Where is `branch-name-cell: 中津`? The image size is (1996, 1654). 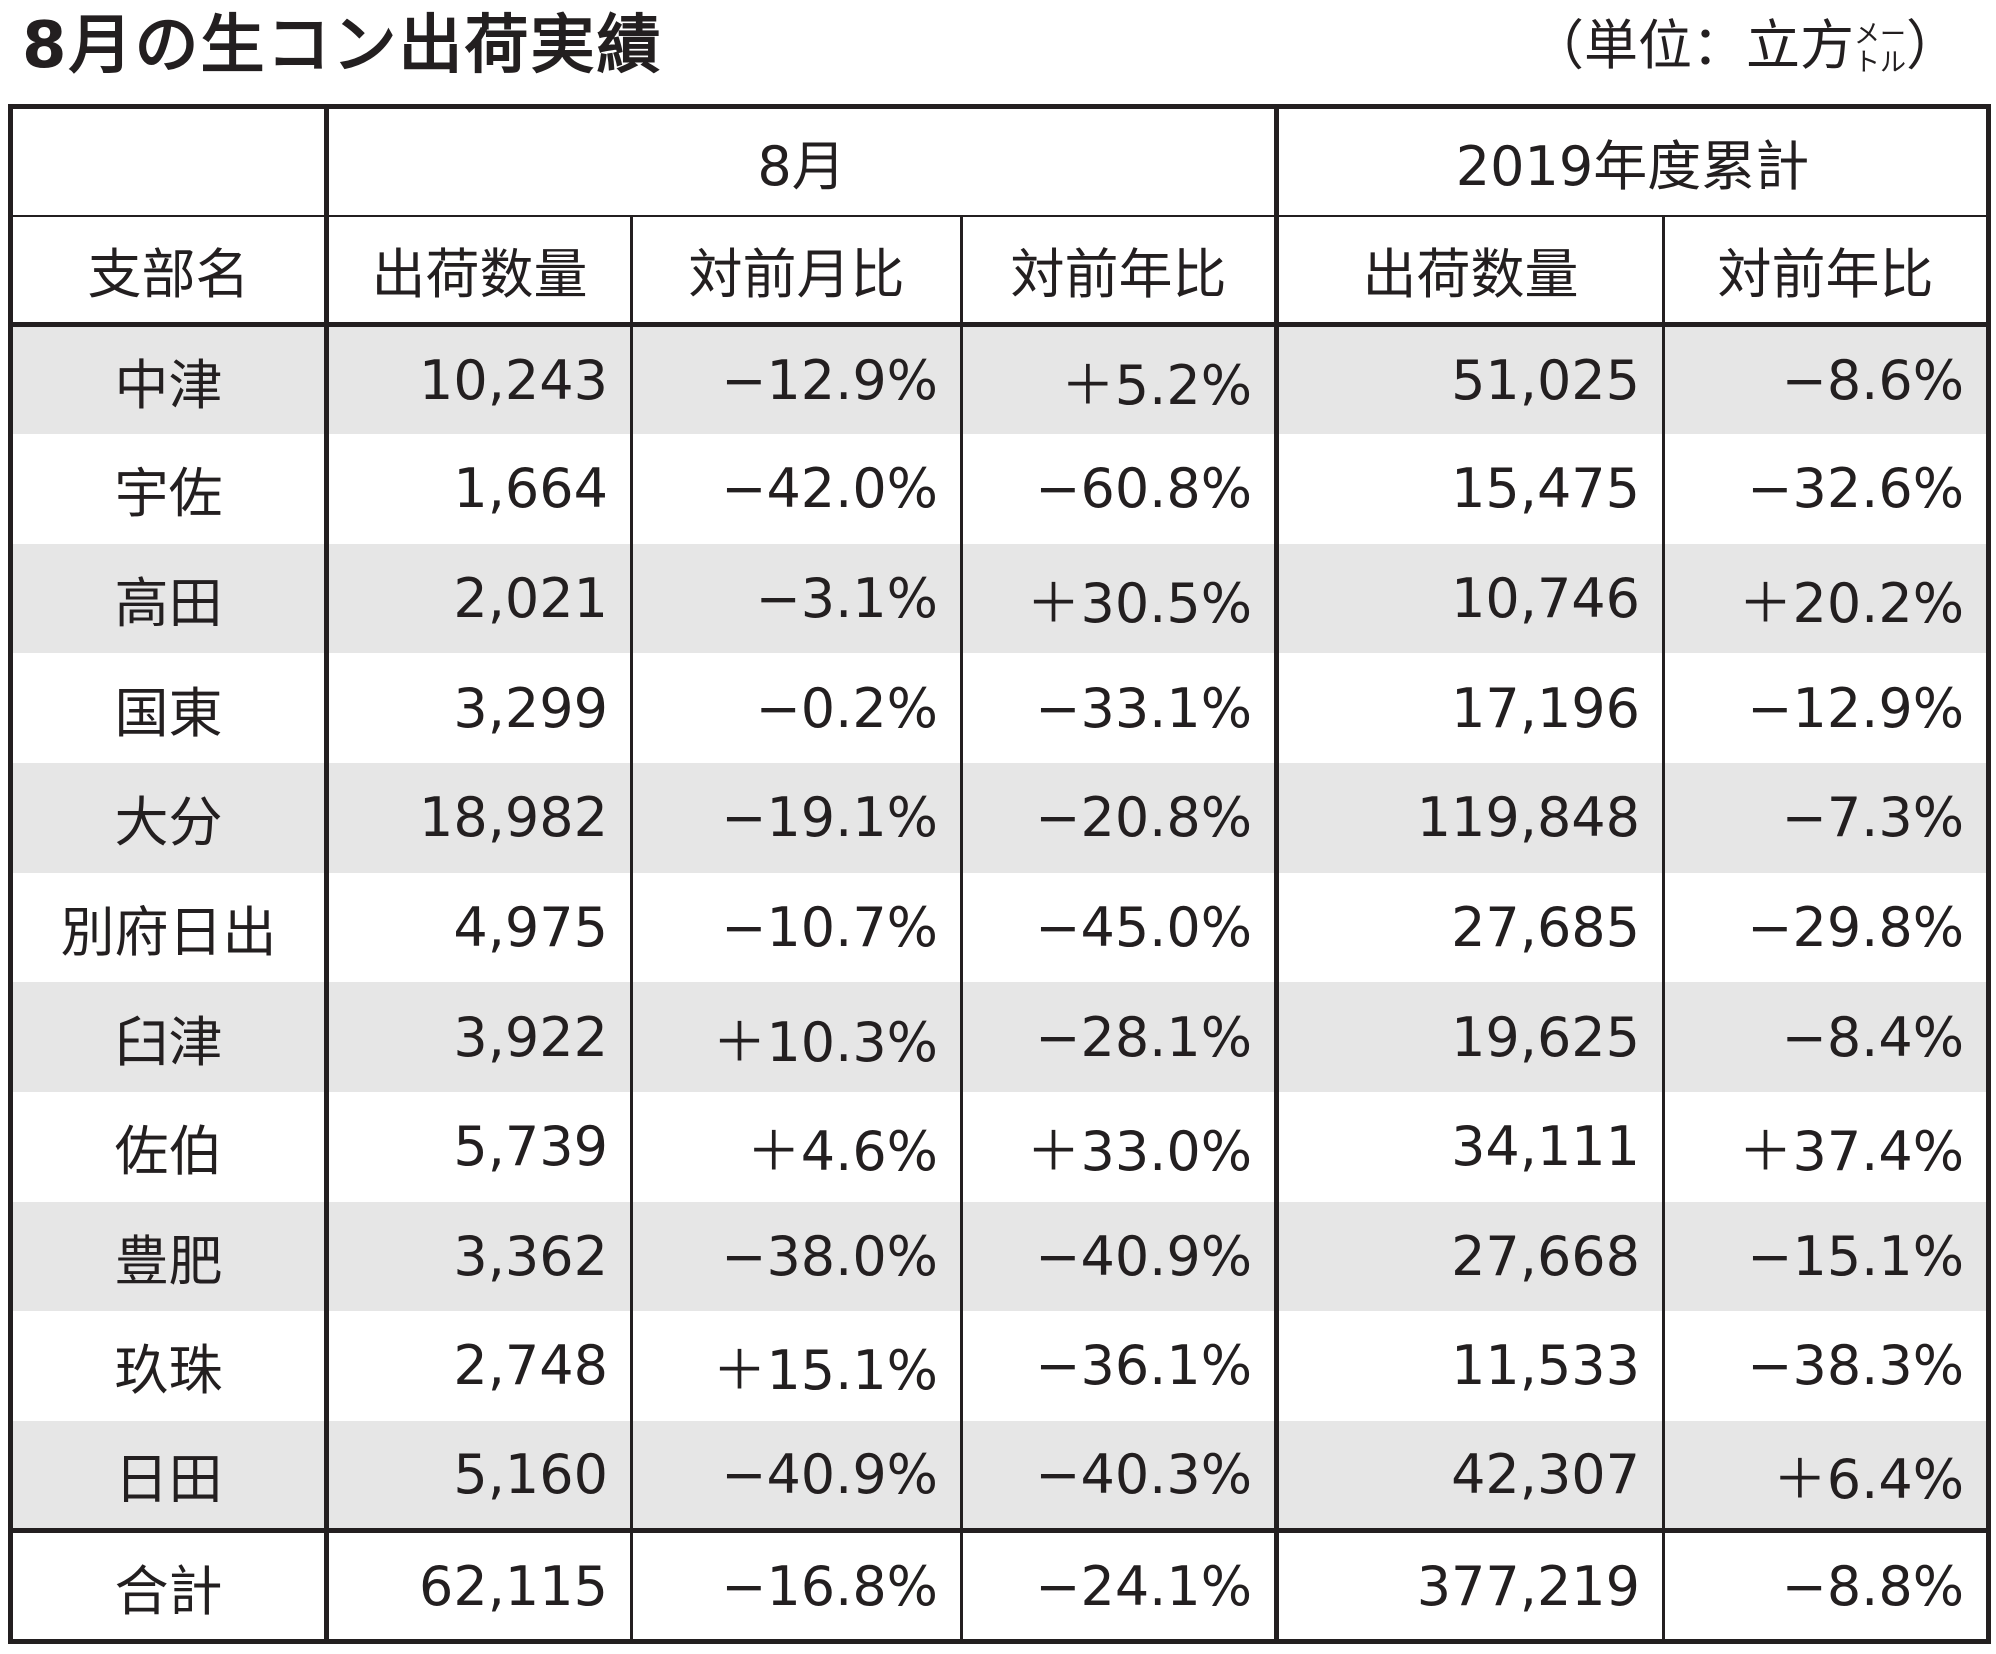
branch-name-cell: 中津 is located at coordinates (168, 379).